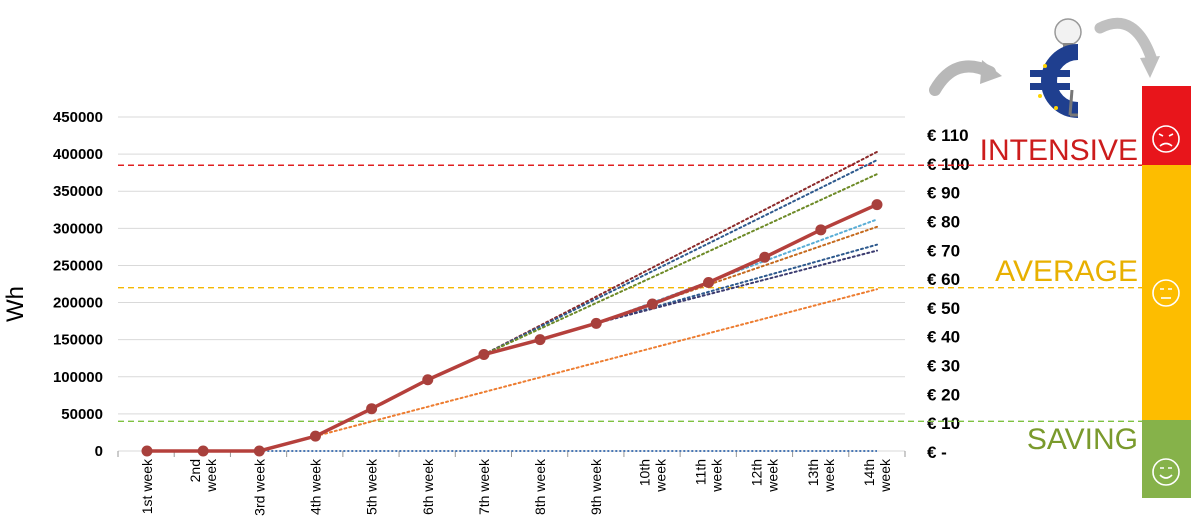  I want to click on euro-label: € 90, so click(943, 193).